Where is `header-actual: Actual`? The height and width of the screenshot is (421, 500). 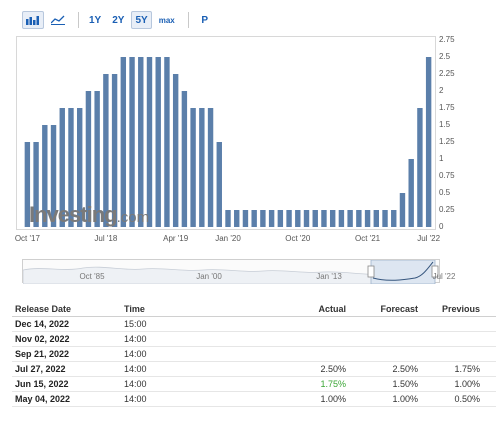
header-actual: Actual is located at coordinates (332, 309).